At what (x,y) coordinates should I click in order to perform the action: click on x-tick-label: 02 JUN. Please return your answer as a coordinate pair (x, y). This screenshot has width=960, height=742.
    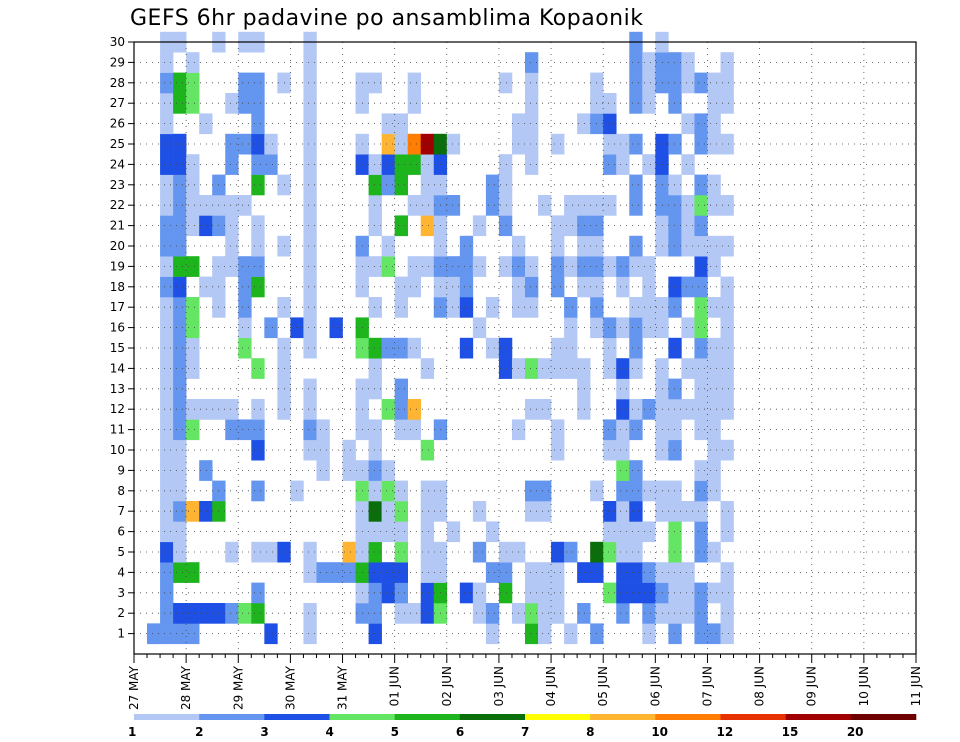
    Looking at the image, I should click on (447, 686).